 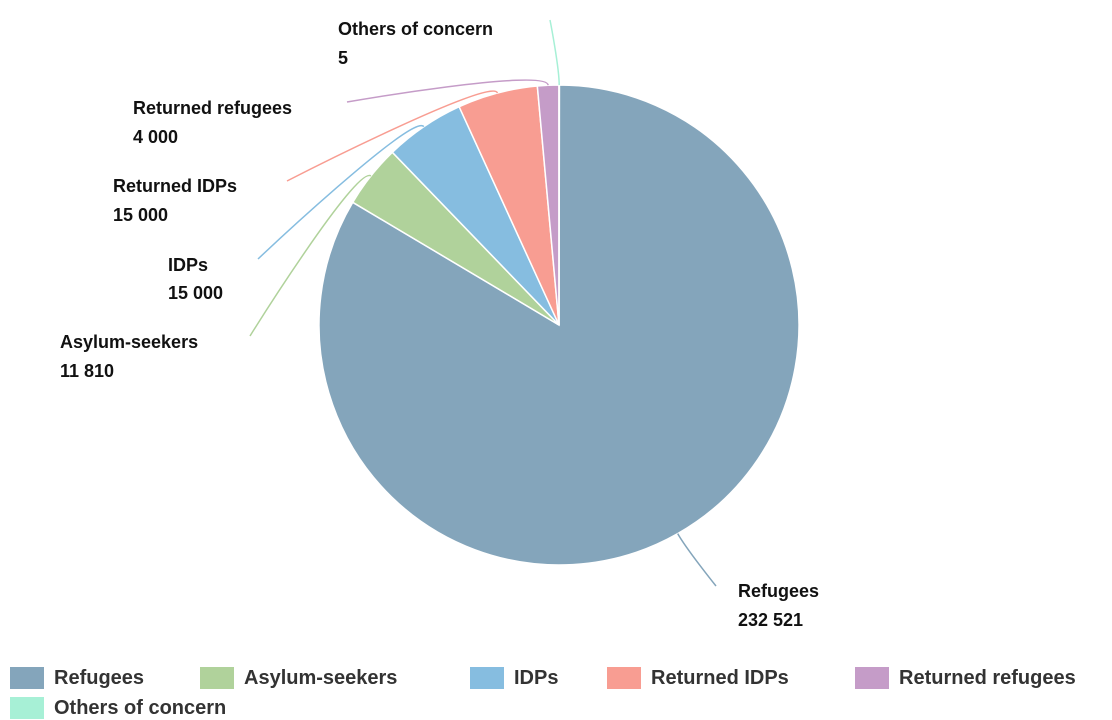 What do you see at coordinates (392, 136) in the screenshot?
I see `leader-line-returned-idps` at bounding box center [392, 136].